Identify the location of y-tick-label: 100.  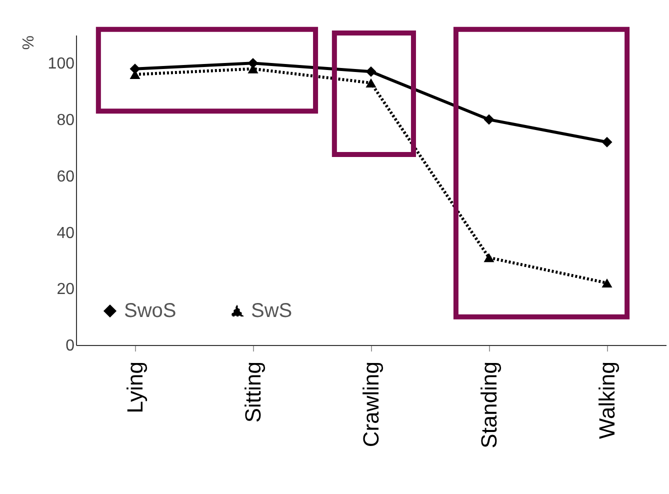
(61, 64).